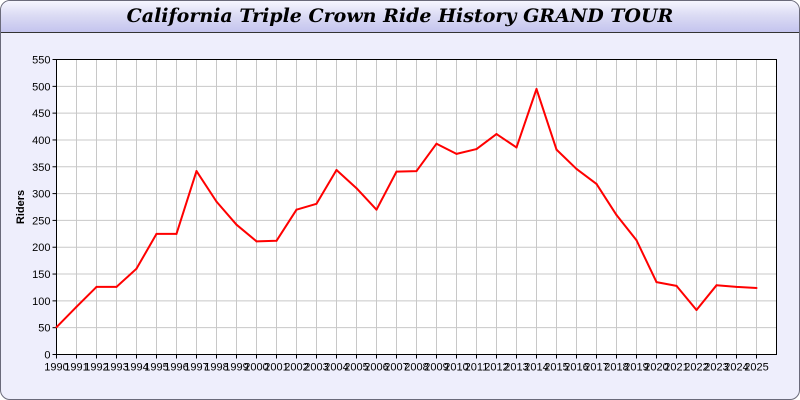 The width and height of the screenshot is (800, 400). I want to click on x-tick-label: 2011, so click(477, 368).